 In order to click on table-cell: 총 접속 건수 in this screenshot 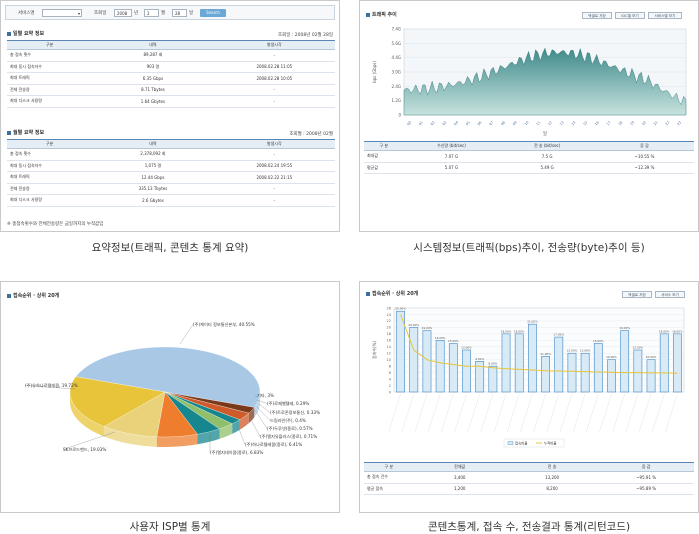, I will do `click(389, 477)`.